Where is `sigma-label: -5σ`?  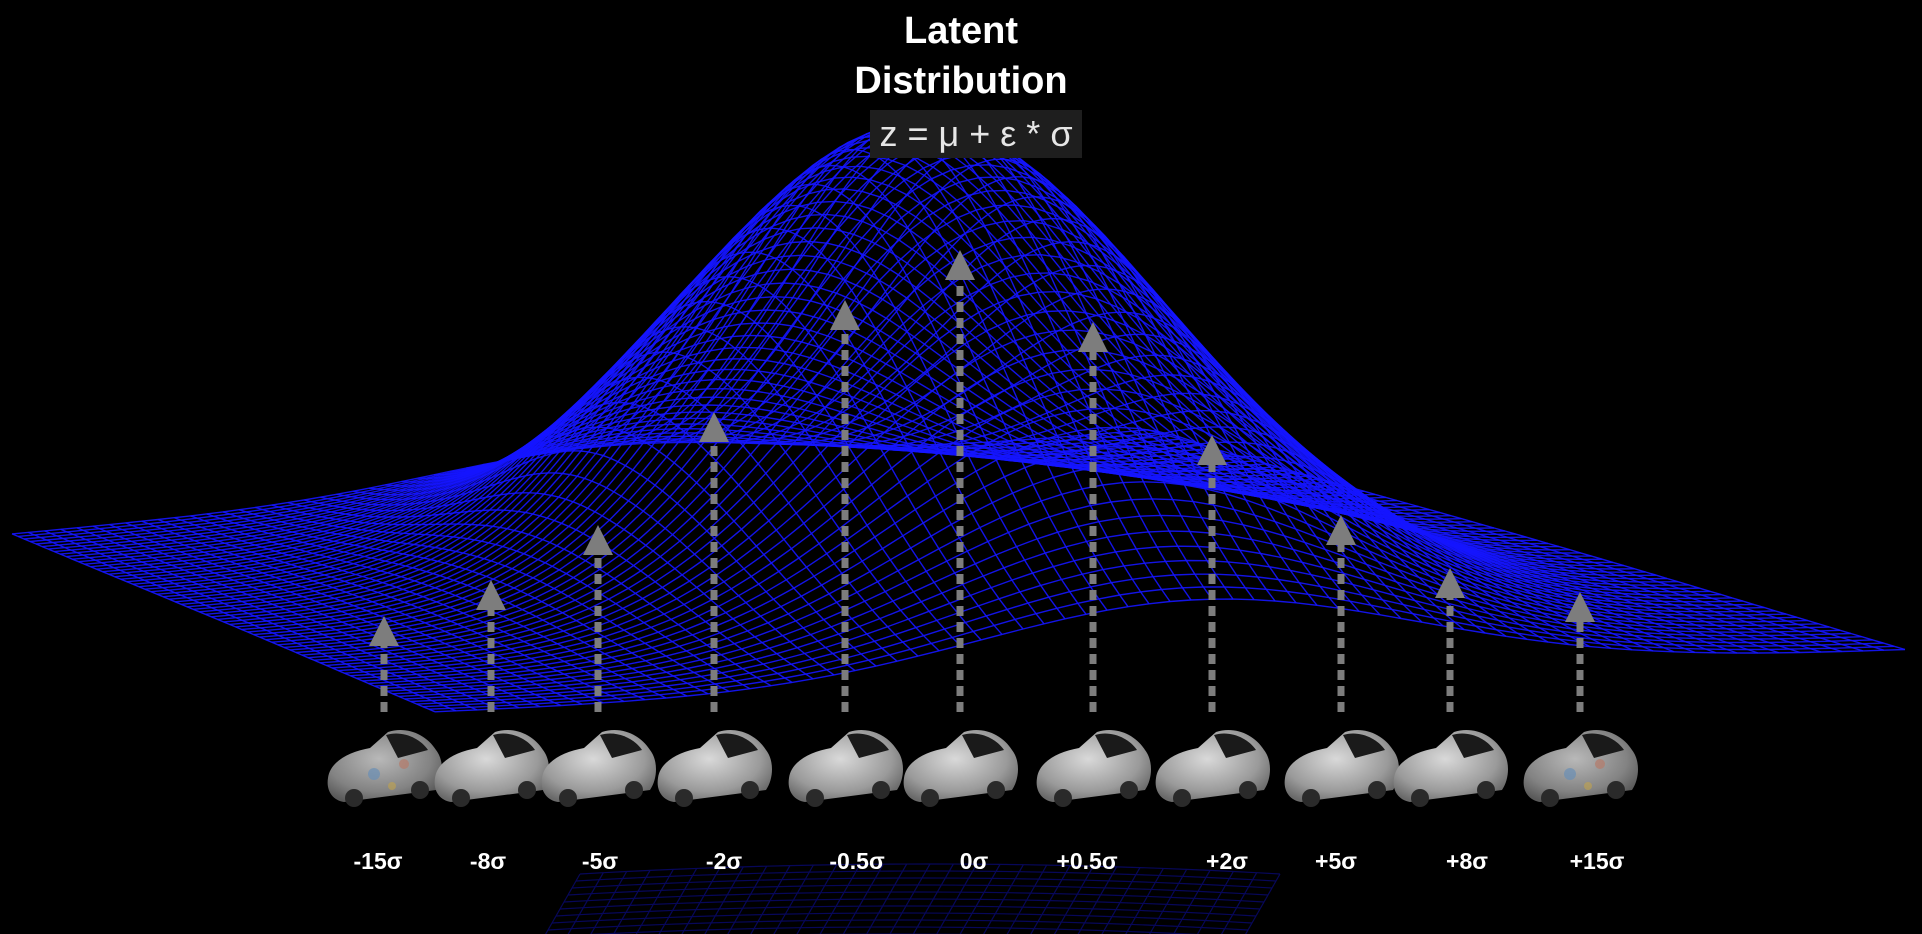 sigma-label: -5σ is located at coordinates (600, 861).